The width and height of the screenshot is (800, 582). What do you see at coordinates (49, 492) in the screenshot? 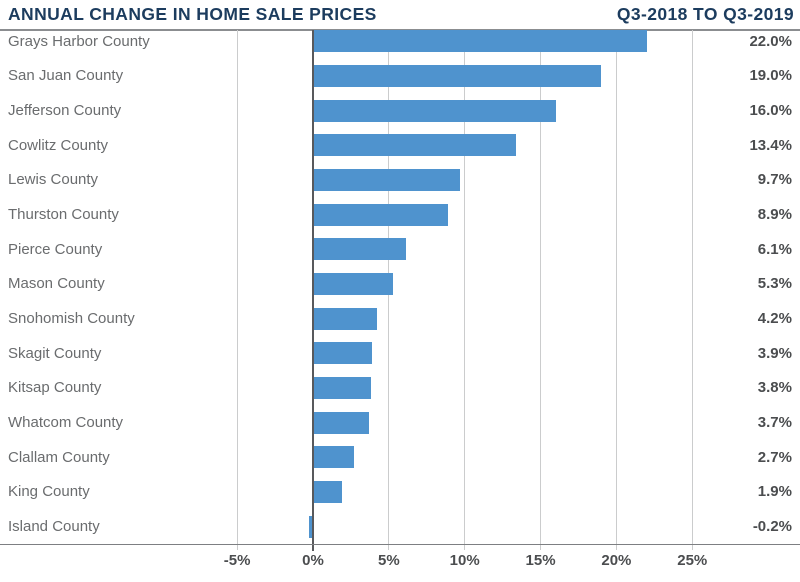
I see `category-label: King County` at bounding box center [49, 492].